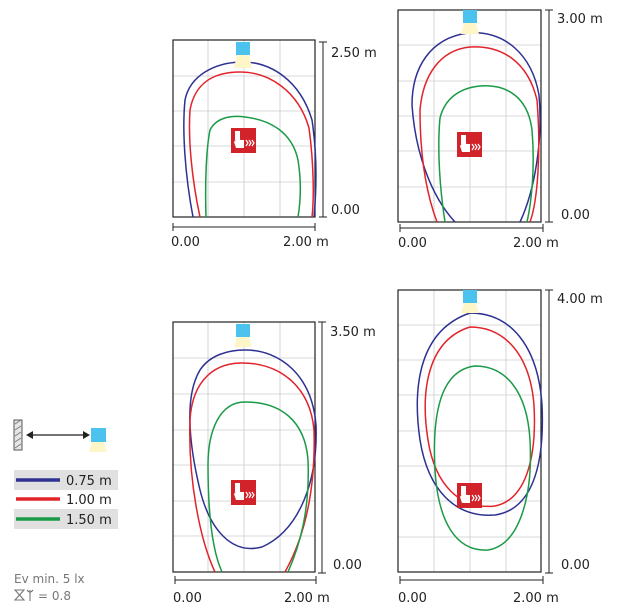 Image resolution: width=629 pixels, height=615 pixels. I want to click on height-label: 3.50 m, so click(353, 332).